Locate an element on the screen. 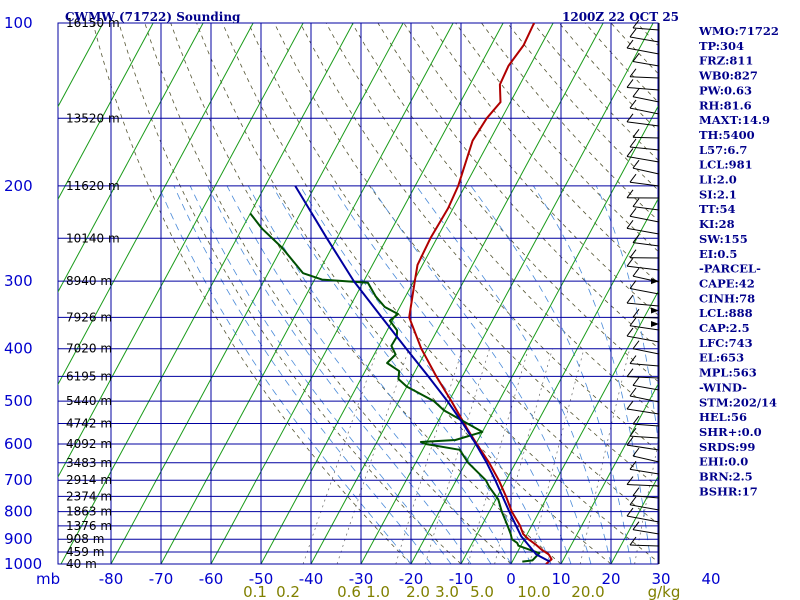  index-entry: CAPE:42 is located at coordinates (727, 283).